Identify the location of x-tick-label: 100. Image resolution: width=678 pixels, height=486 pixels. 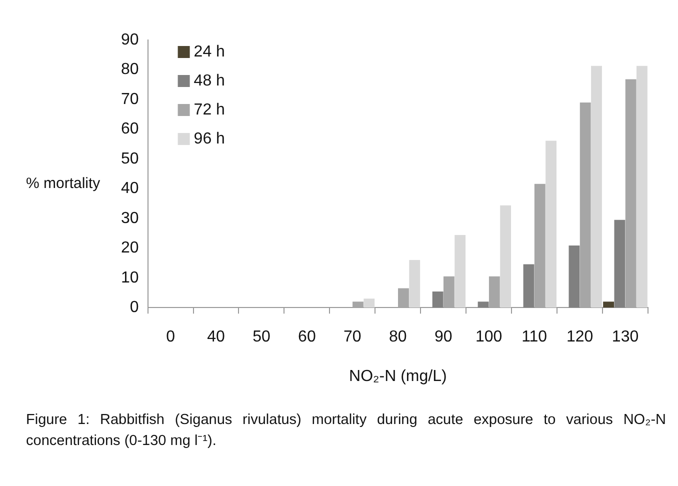
(488, 337).